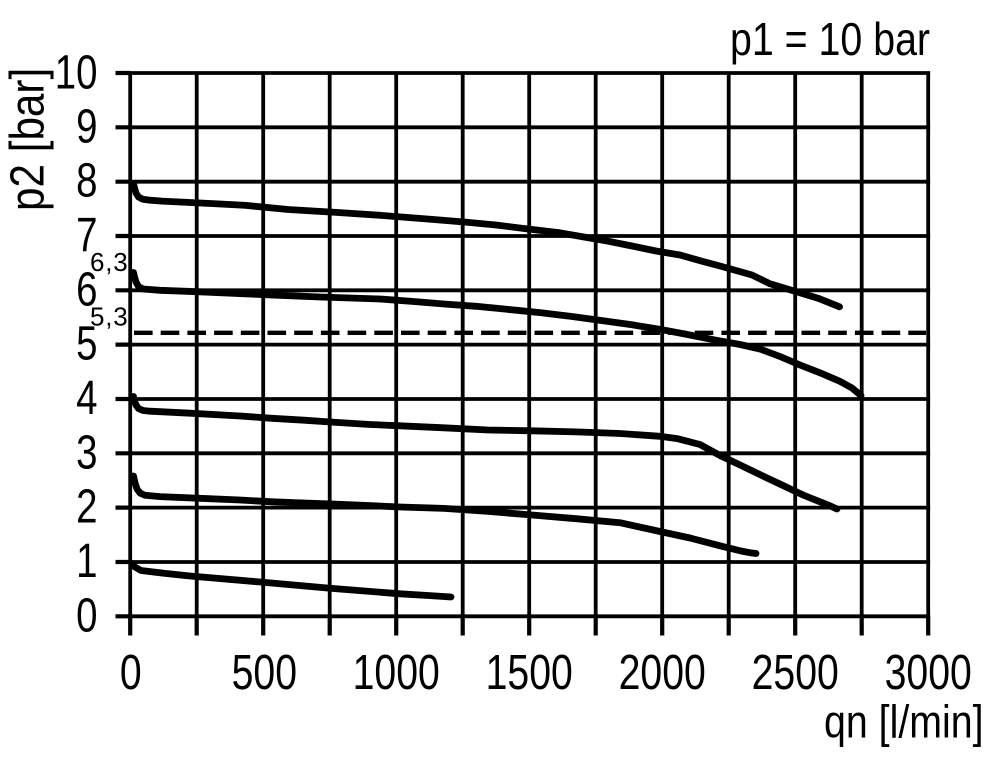 The height and width of the screenshot is (764, 1000). What do you see at coordinates (795, 673) in the screenshot?
I see `svg-text: 2500` at bounding box center [795, 673].